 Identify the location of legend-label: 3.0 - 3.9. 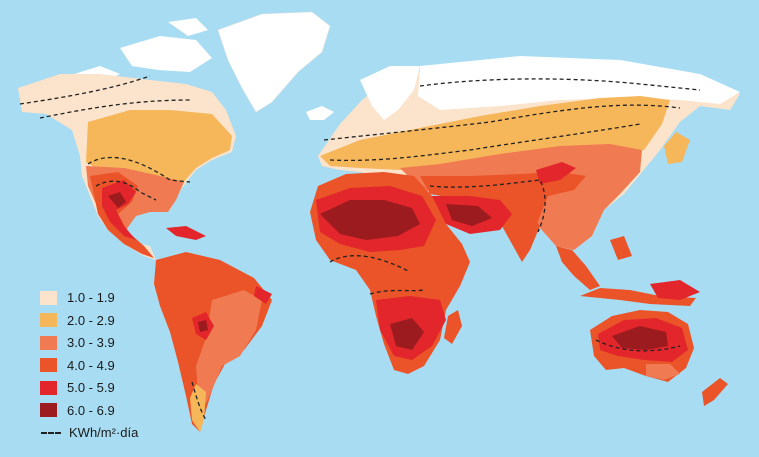
(91, 342).